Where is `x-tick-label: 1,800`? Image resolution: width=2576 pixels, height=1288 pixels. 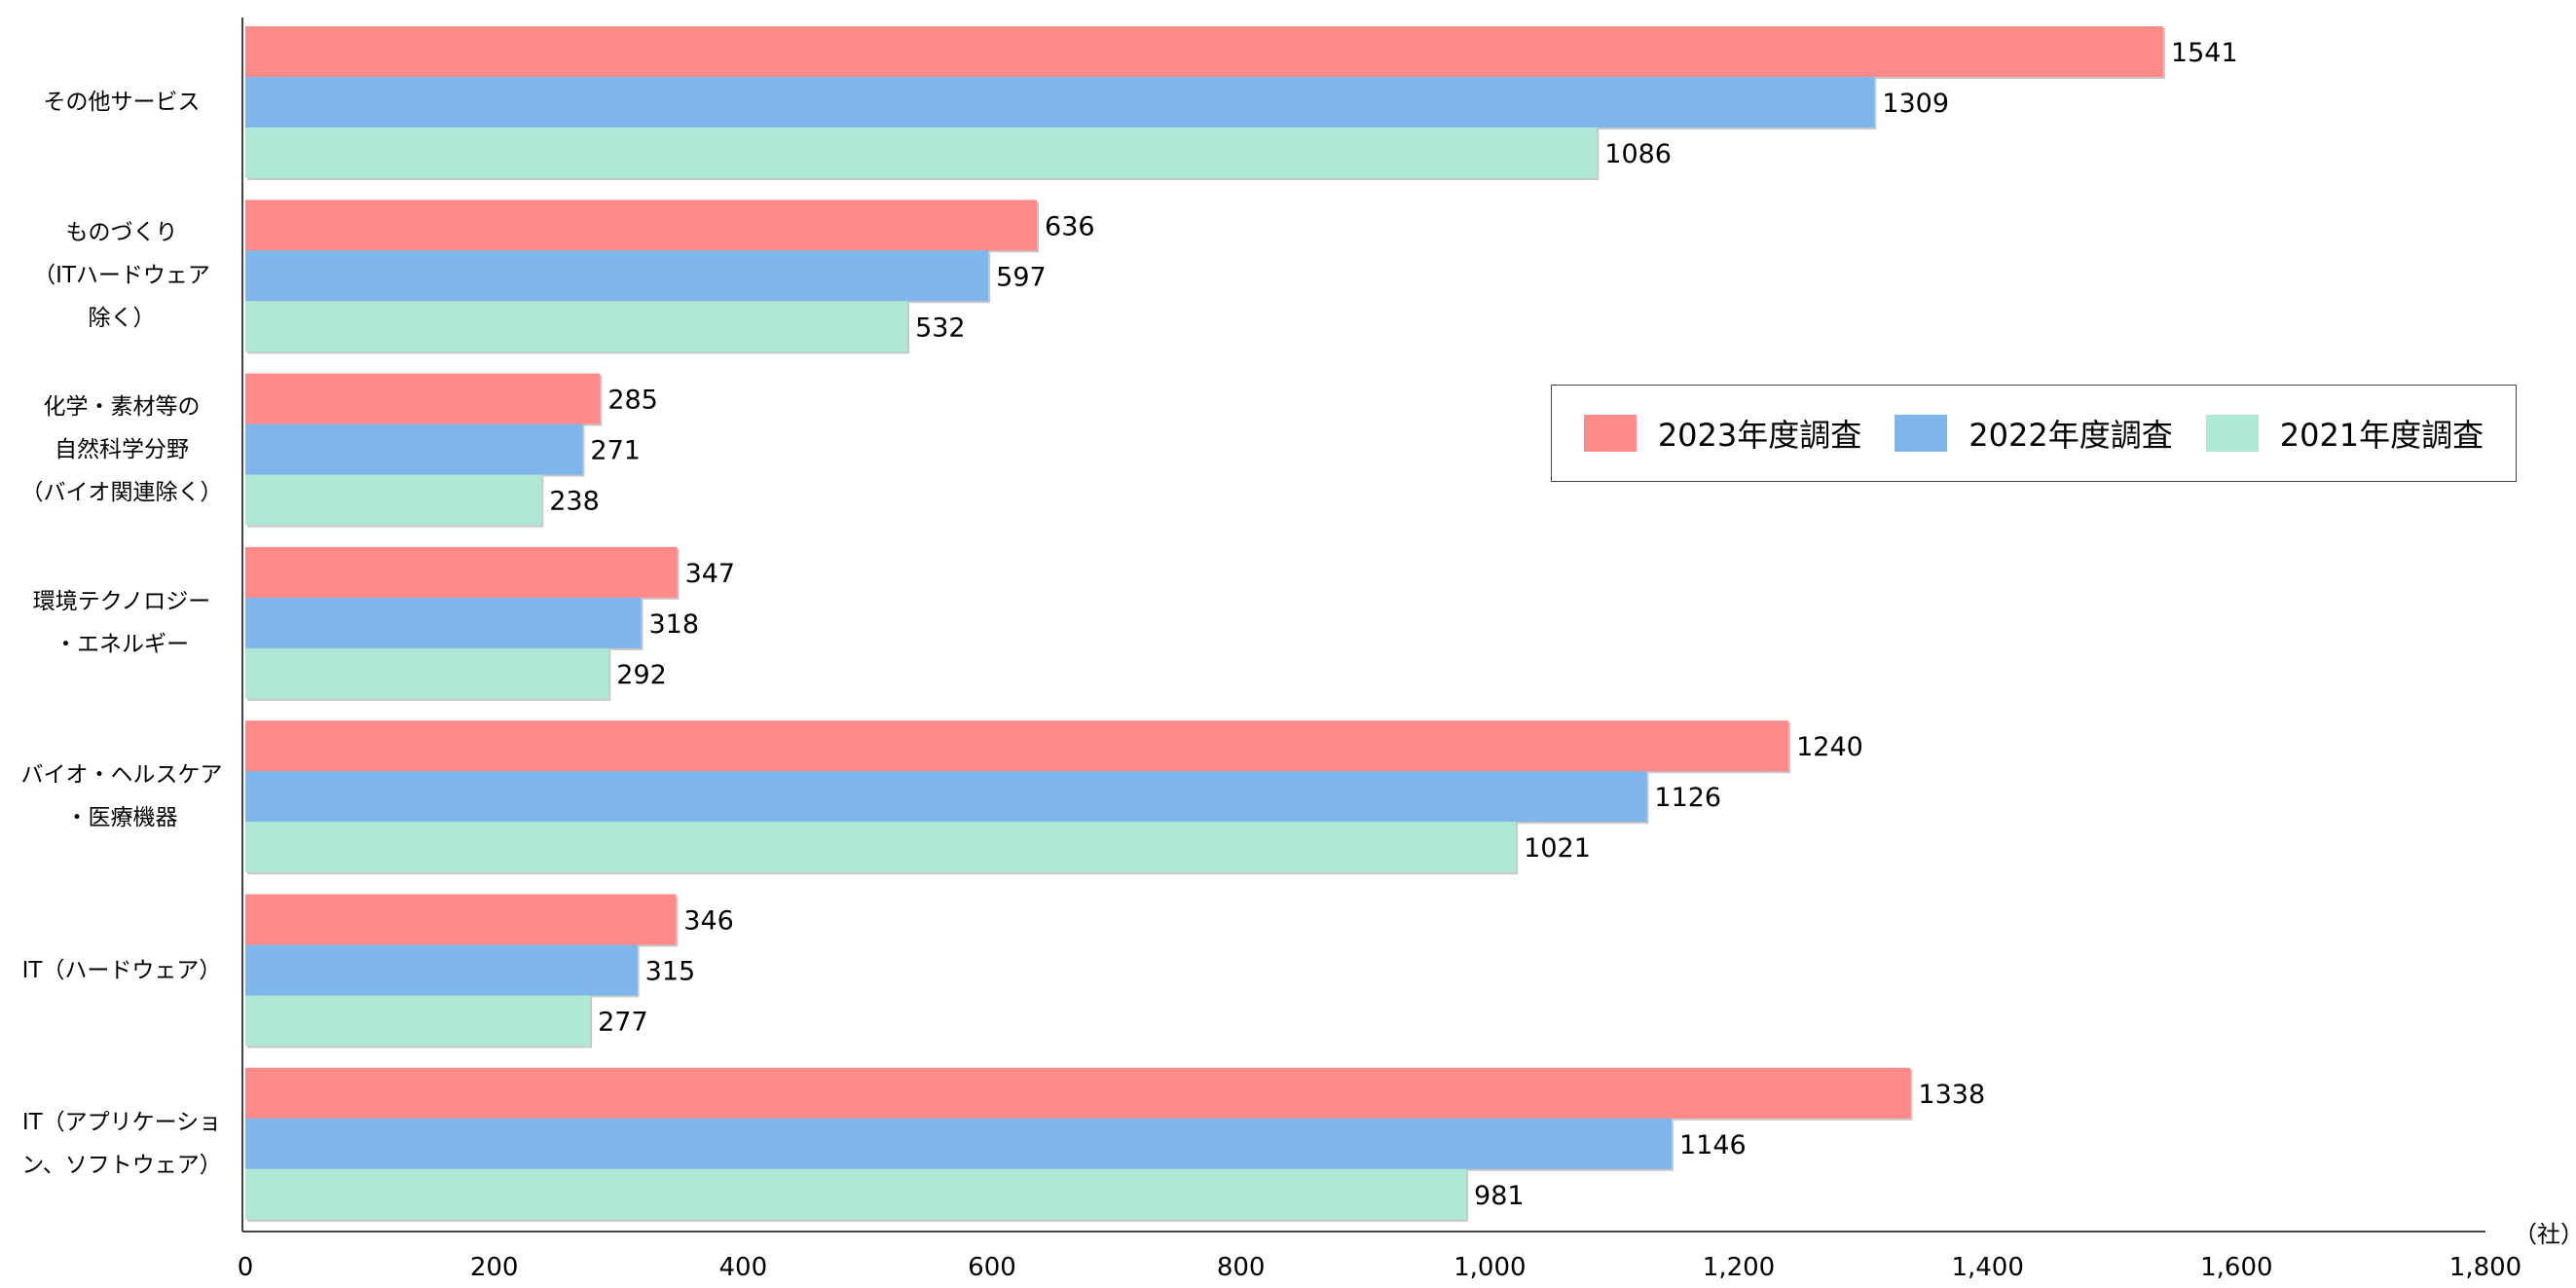
x-tick-label: 1,800 is located at coordinates (2485, 1267).